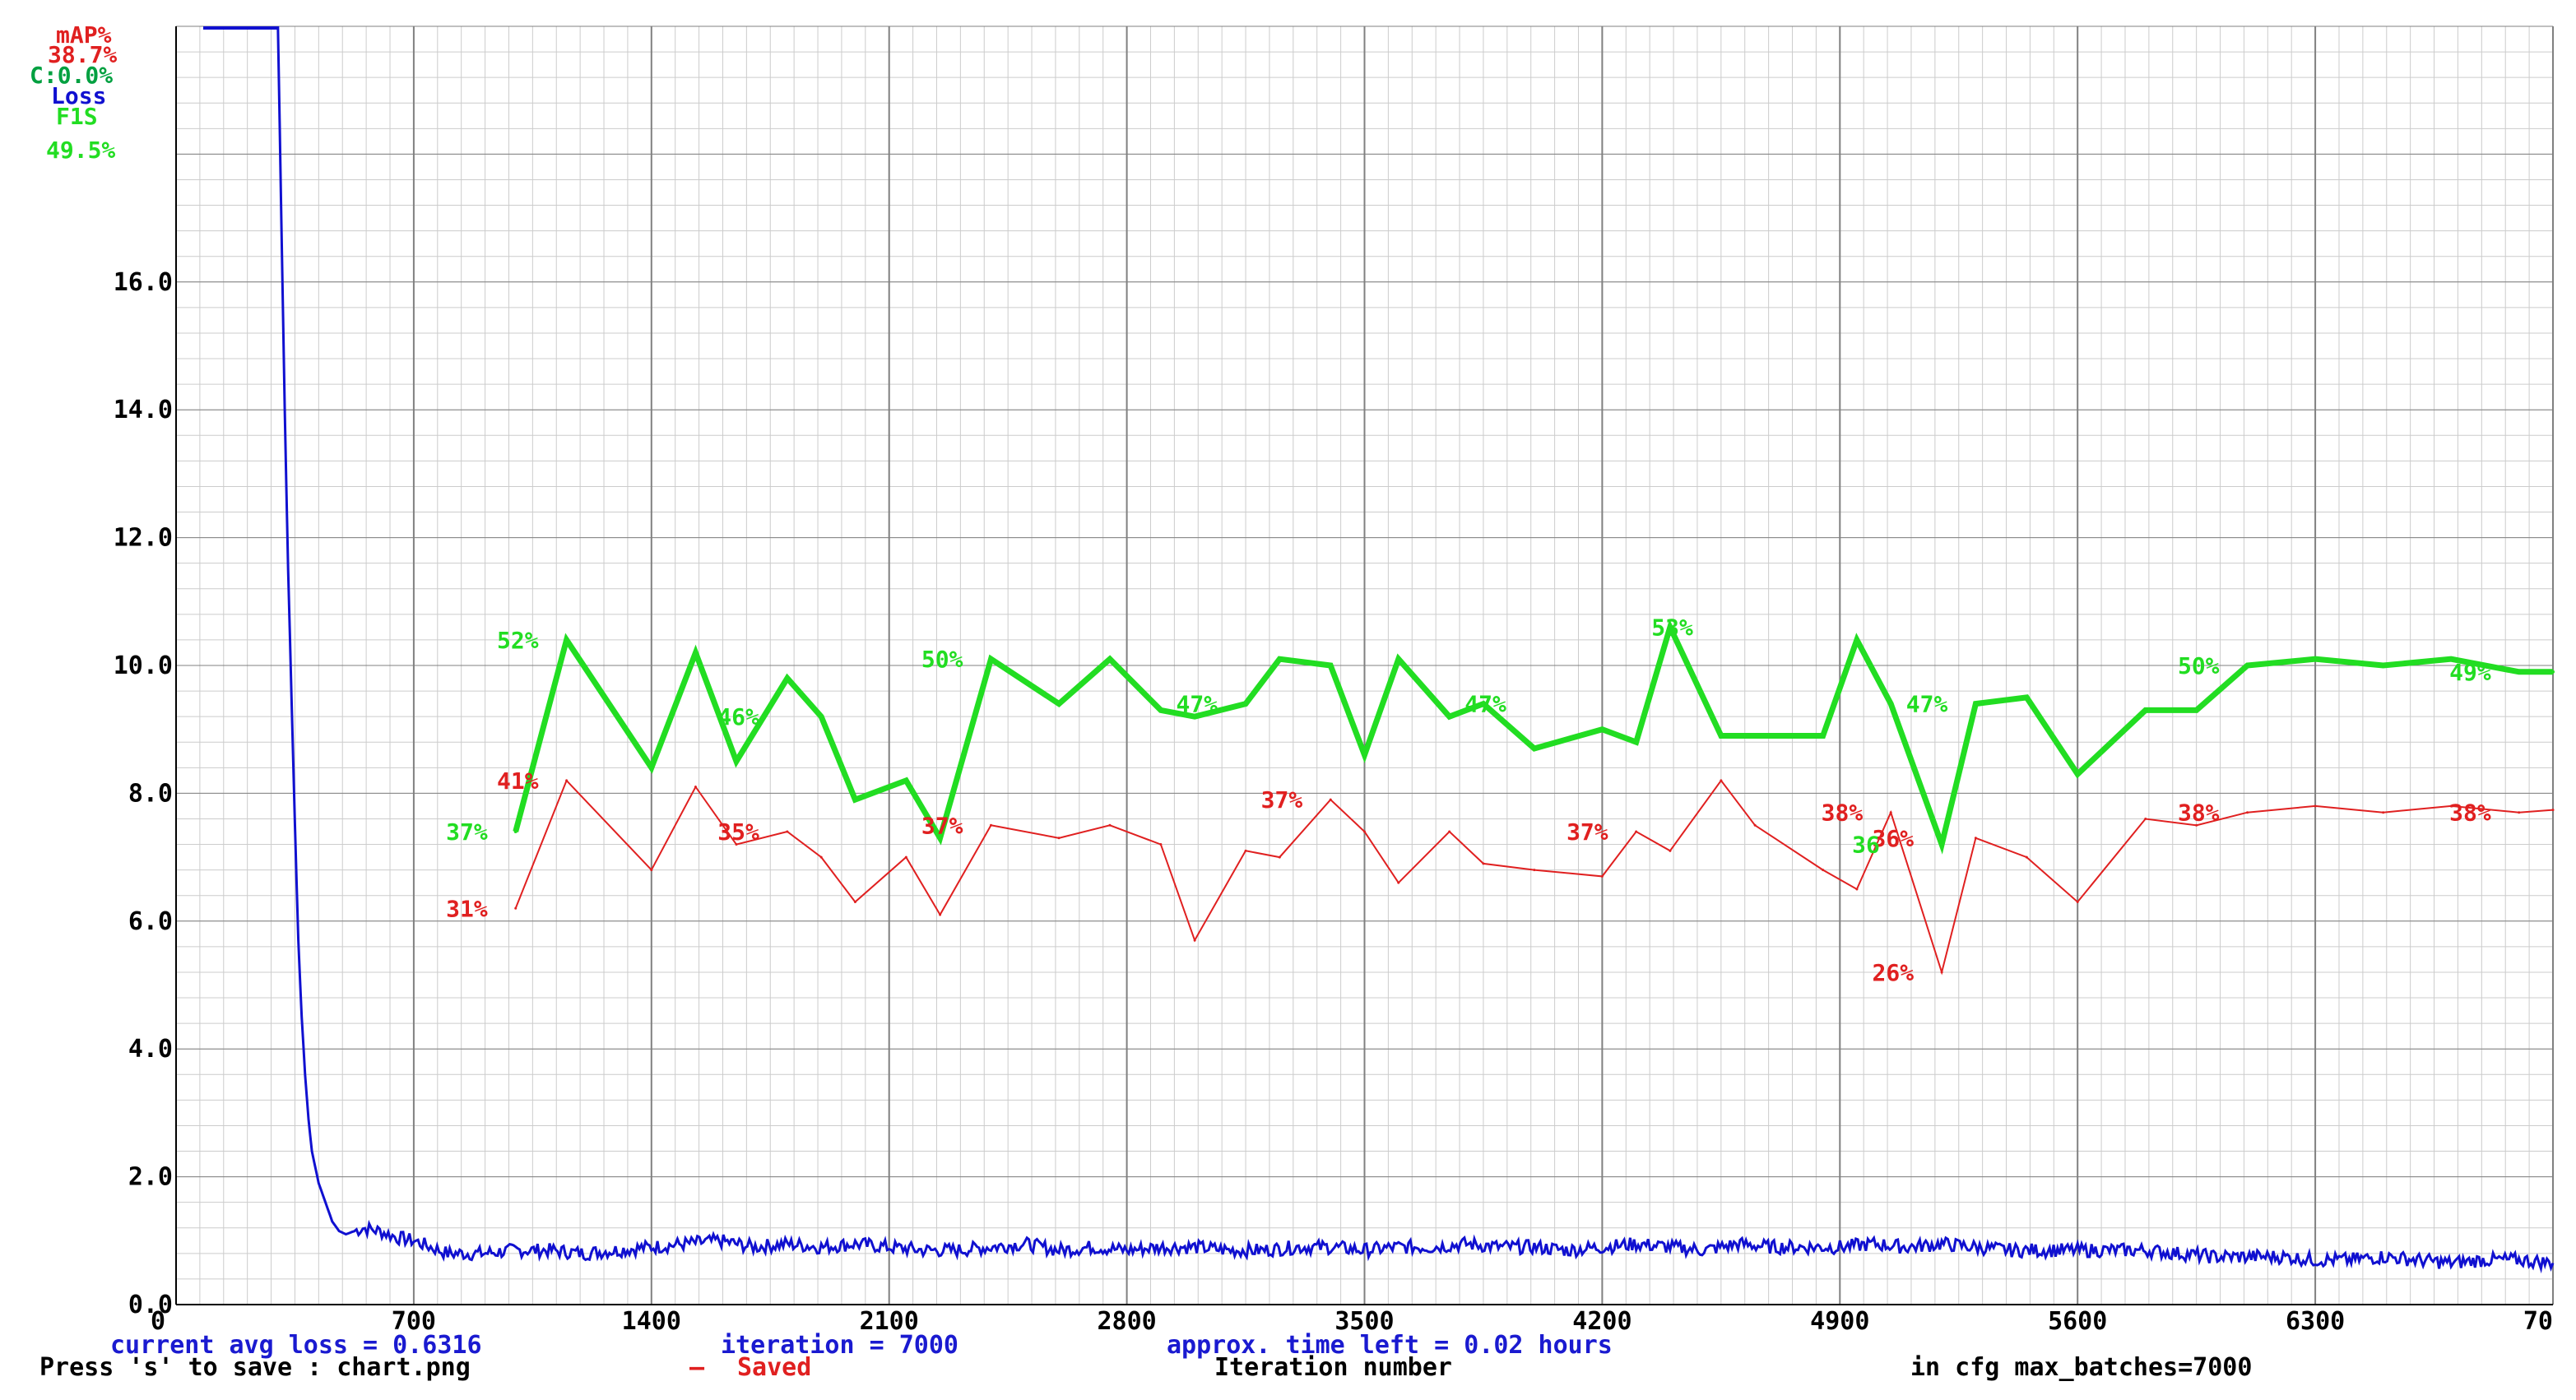 This screenshot has height=1400, width=2576. I want to click on saved-dash: —, so click(697, 1368).